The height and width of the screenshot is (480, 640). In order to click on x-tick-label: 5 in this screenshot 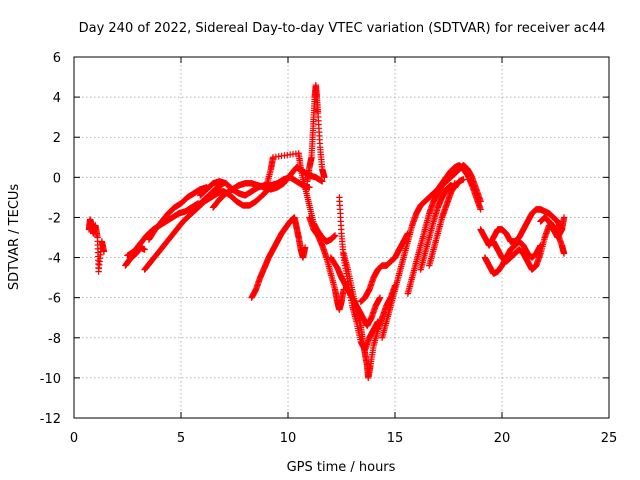, I will do `click(181, 438)`.